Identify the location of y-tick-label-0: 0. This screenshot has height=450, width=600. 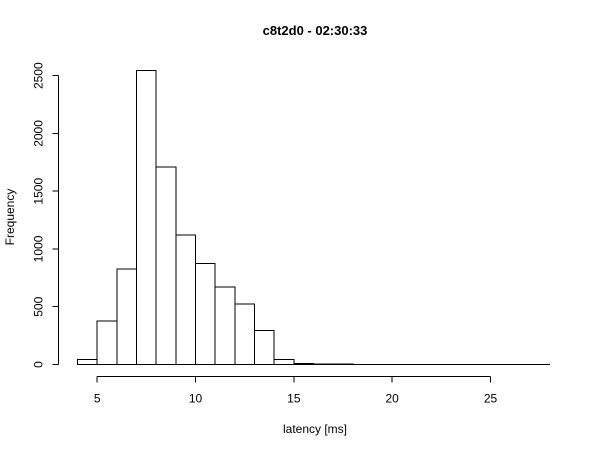
(39, 364).